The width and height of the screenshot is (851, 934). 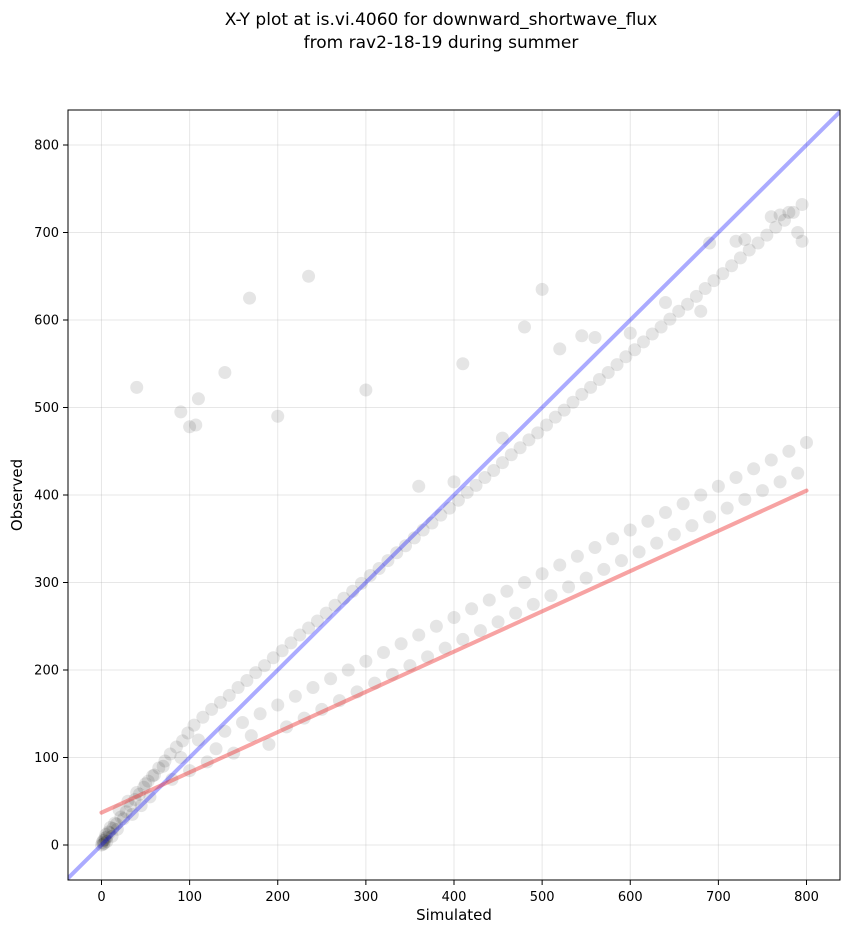 What do you see at coordinates (365, 897) in the screenshot?
I see `x-tick-label: 300` at bounding box center [365, 897].